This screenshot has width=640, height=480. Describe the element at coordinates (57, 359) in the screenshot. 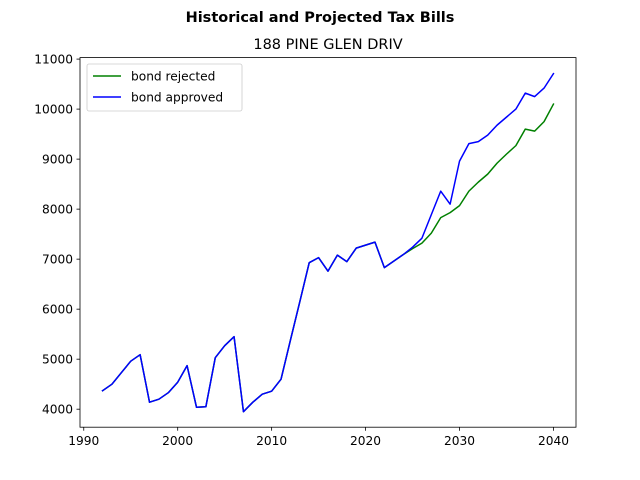

I see `y-tick-label: 5000` at that location.